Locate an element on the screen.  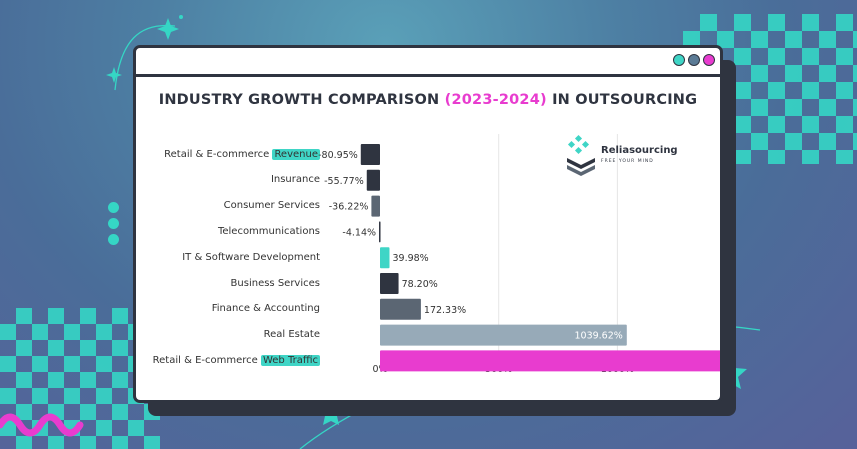
data-label: -80.95% is located at coordinates (338, 155).